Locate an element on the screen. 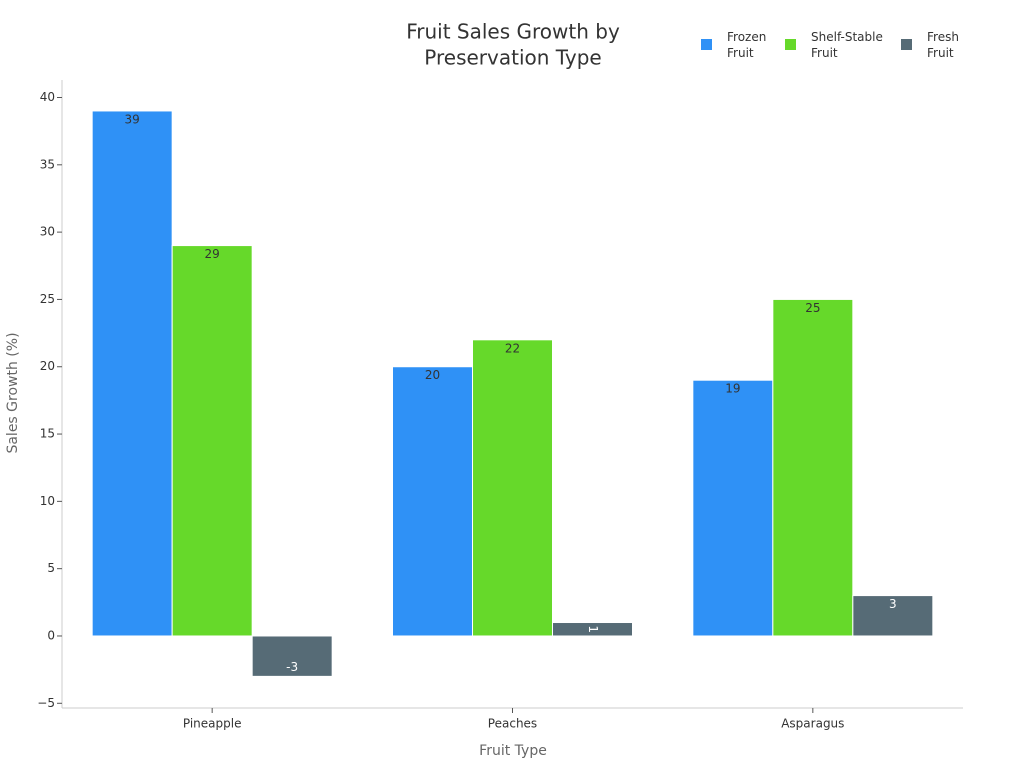 The image size is (1024, 768). x-tick-label: Pineapple is located at coordinates (212, 724).